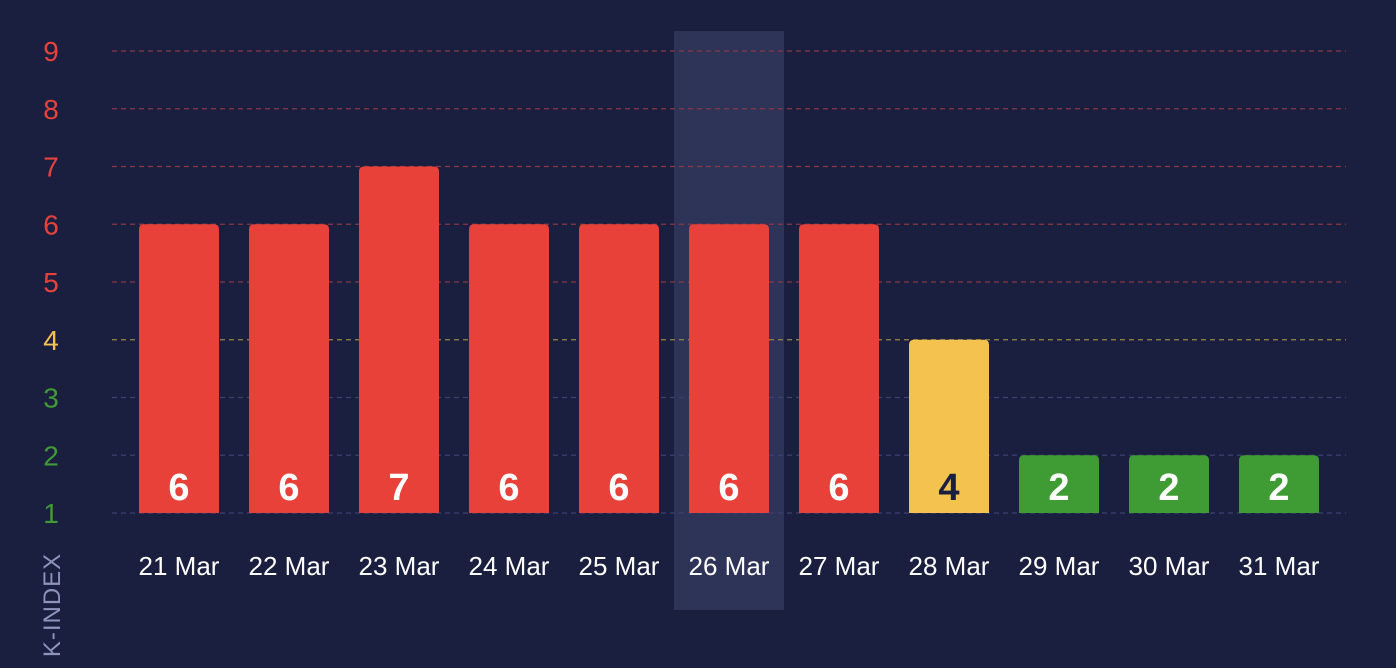  What do you see at coordinates (839, 566) in the screenshot?
I see `x-tick-label: 27 Mar` at bounding box center [839, 566].